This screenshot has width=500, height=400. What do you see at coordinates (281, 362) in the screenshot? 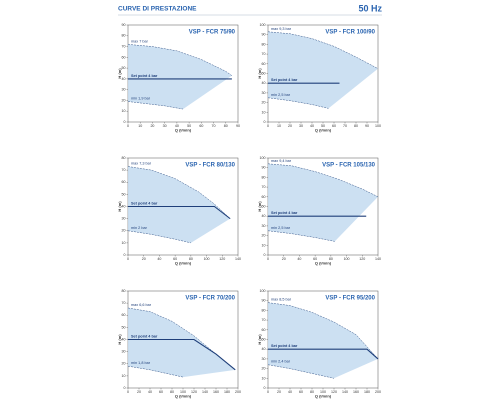
I see `annotation: min 2,4 bar` at bounding box center [281, 362].